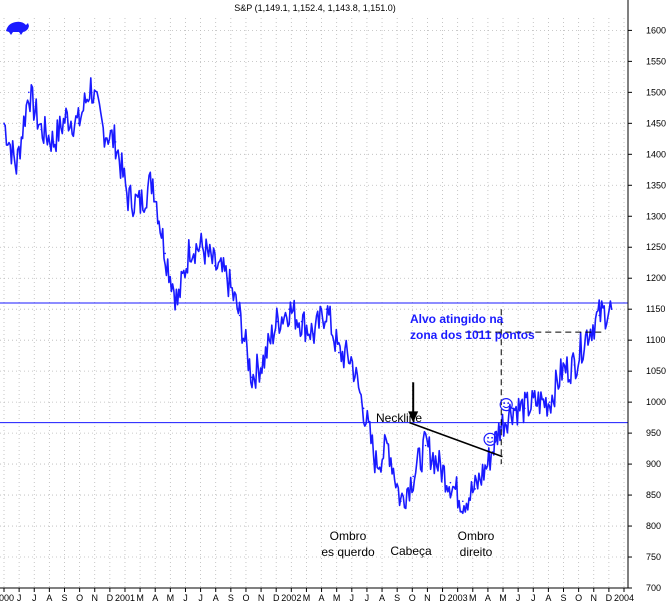  I want to click on y-tick-label: 700, so click(653, 588).